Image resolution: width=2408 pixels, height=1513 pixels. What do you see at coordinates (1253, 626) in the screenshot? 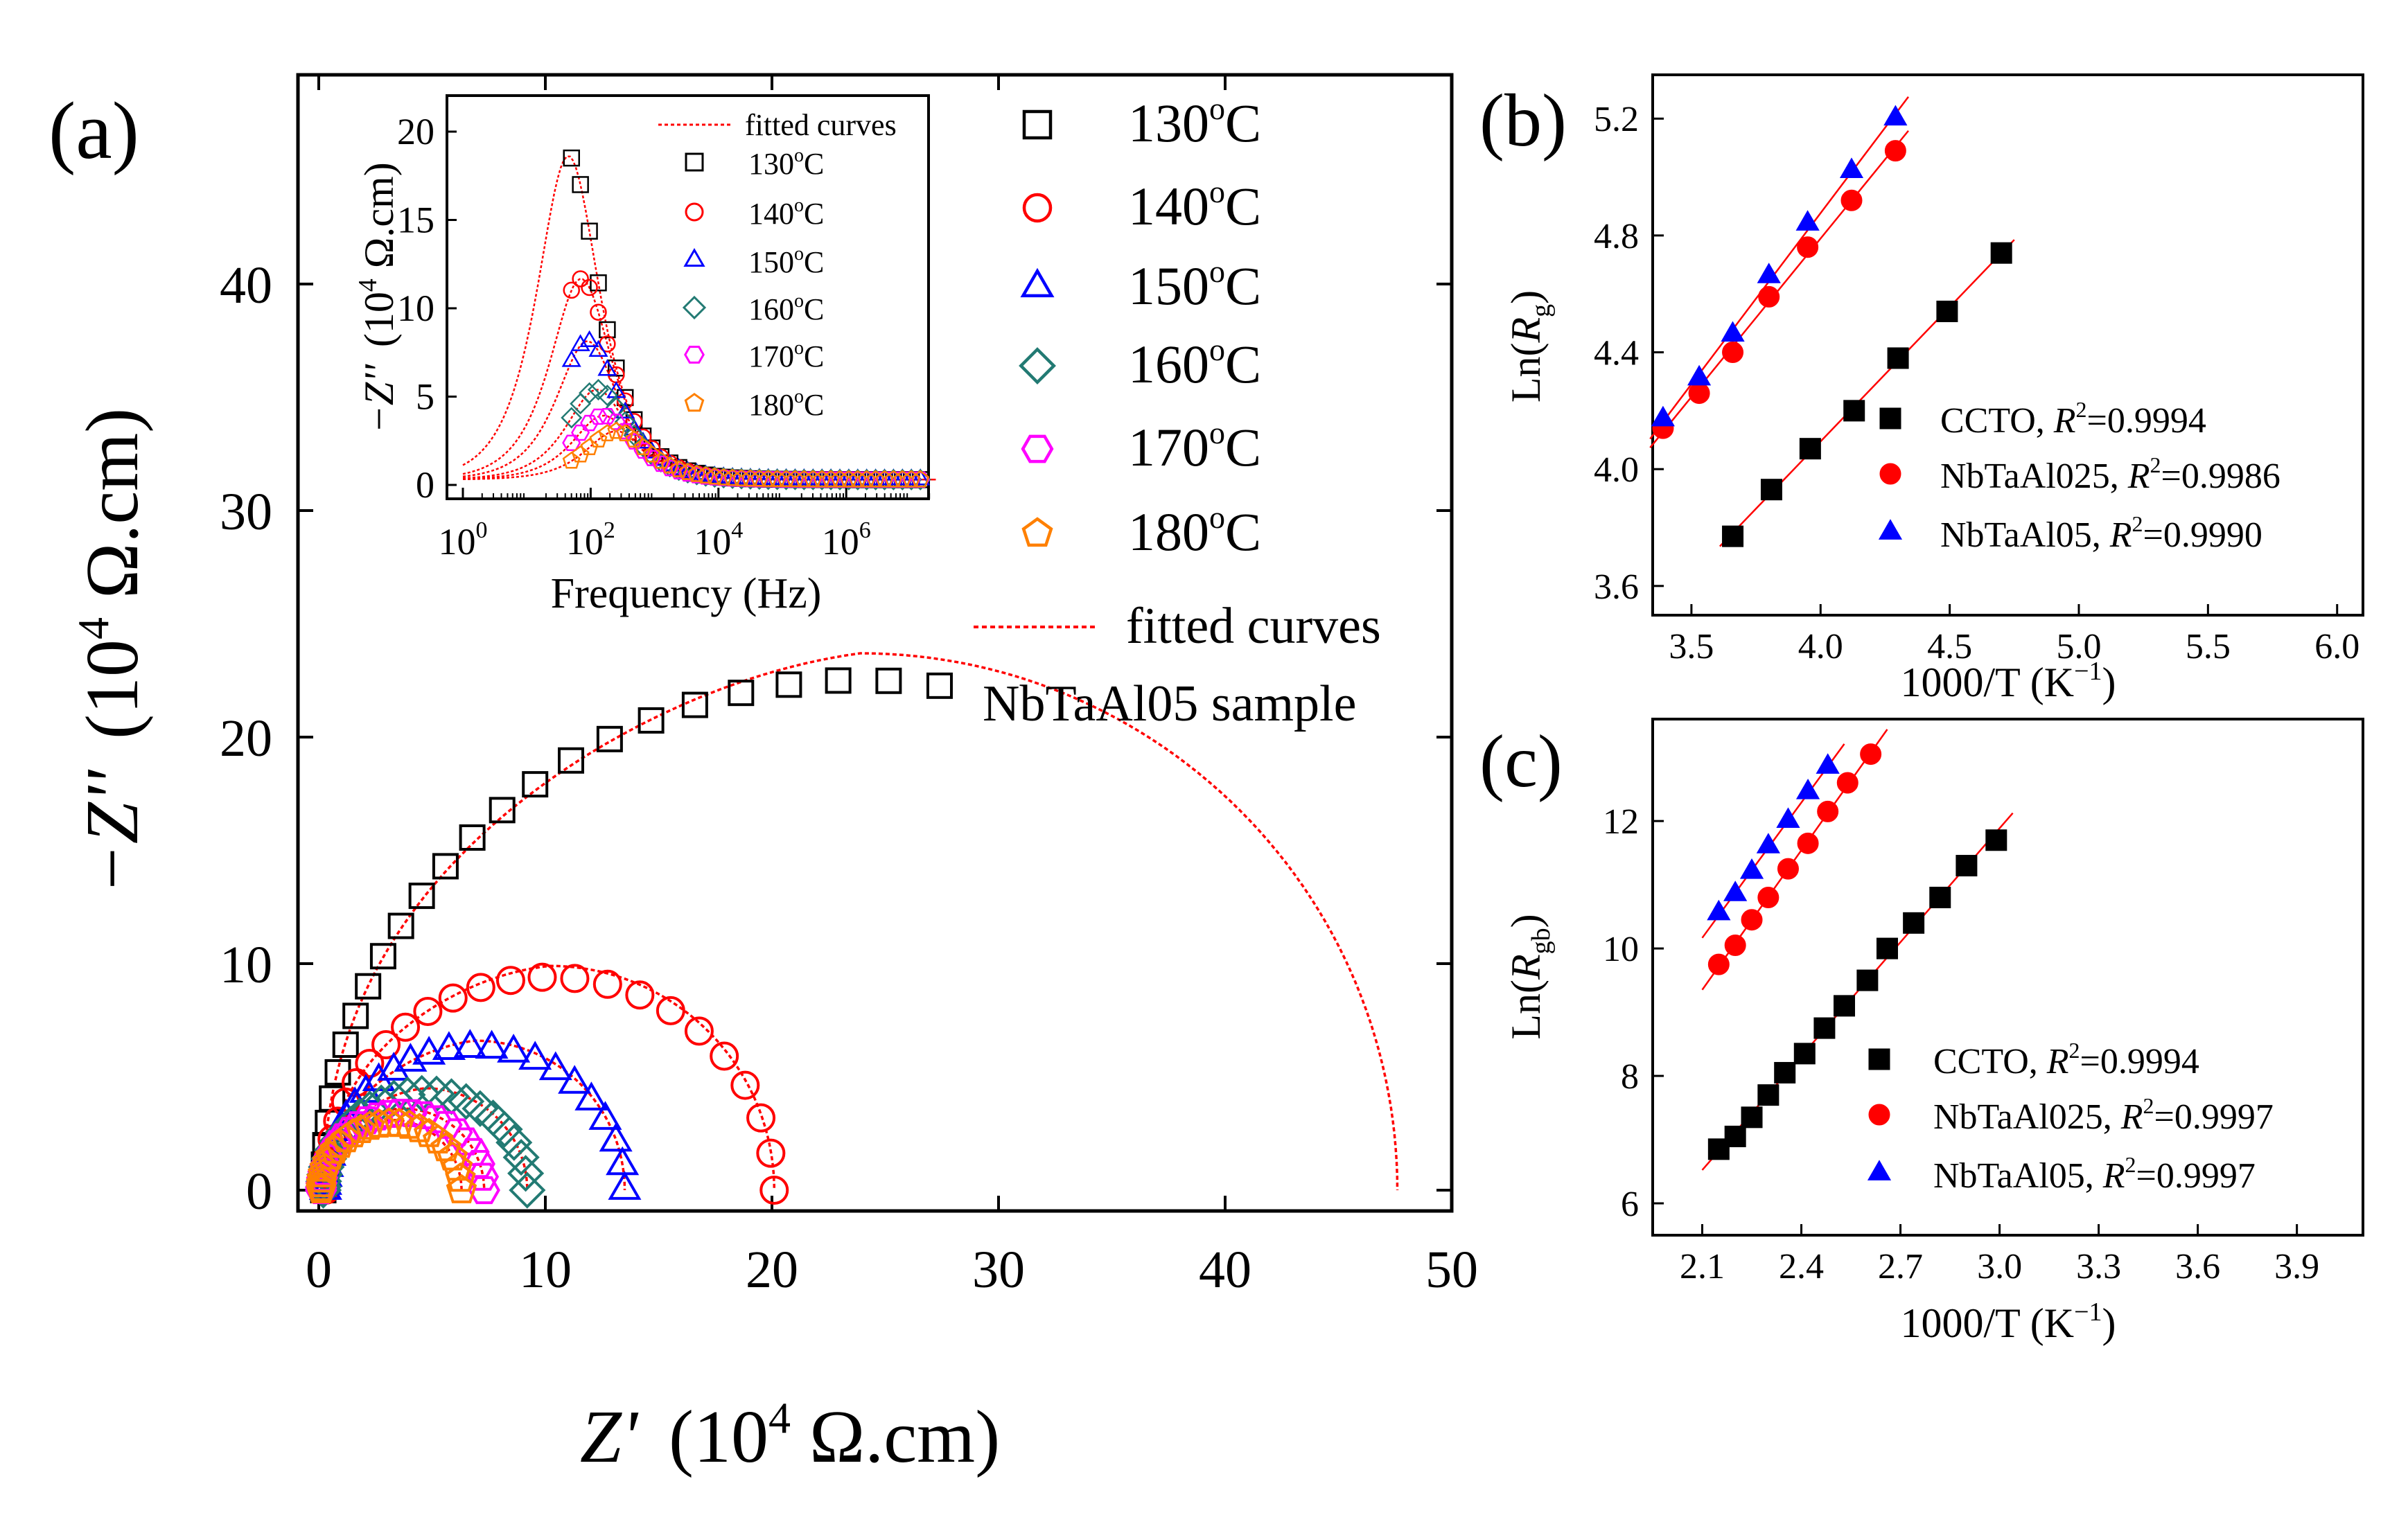
I see `legend-fit-label: fitted curves` at bounding box center [1253, 626].